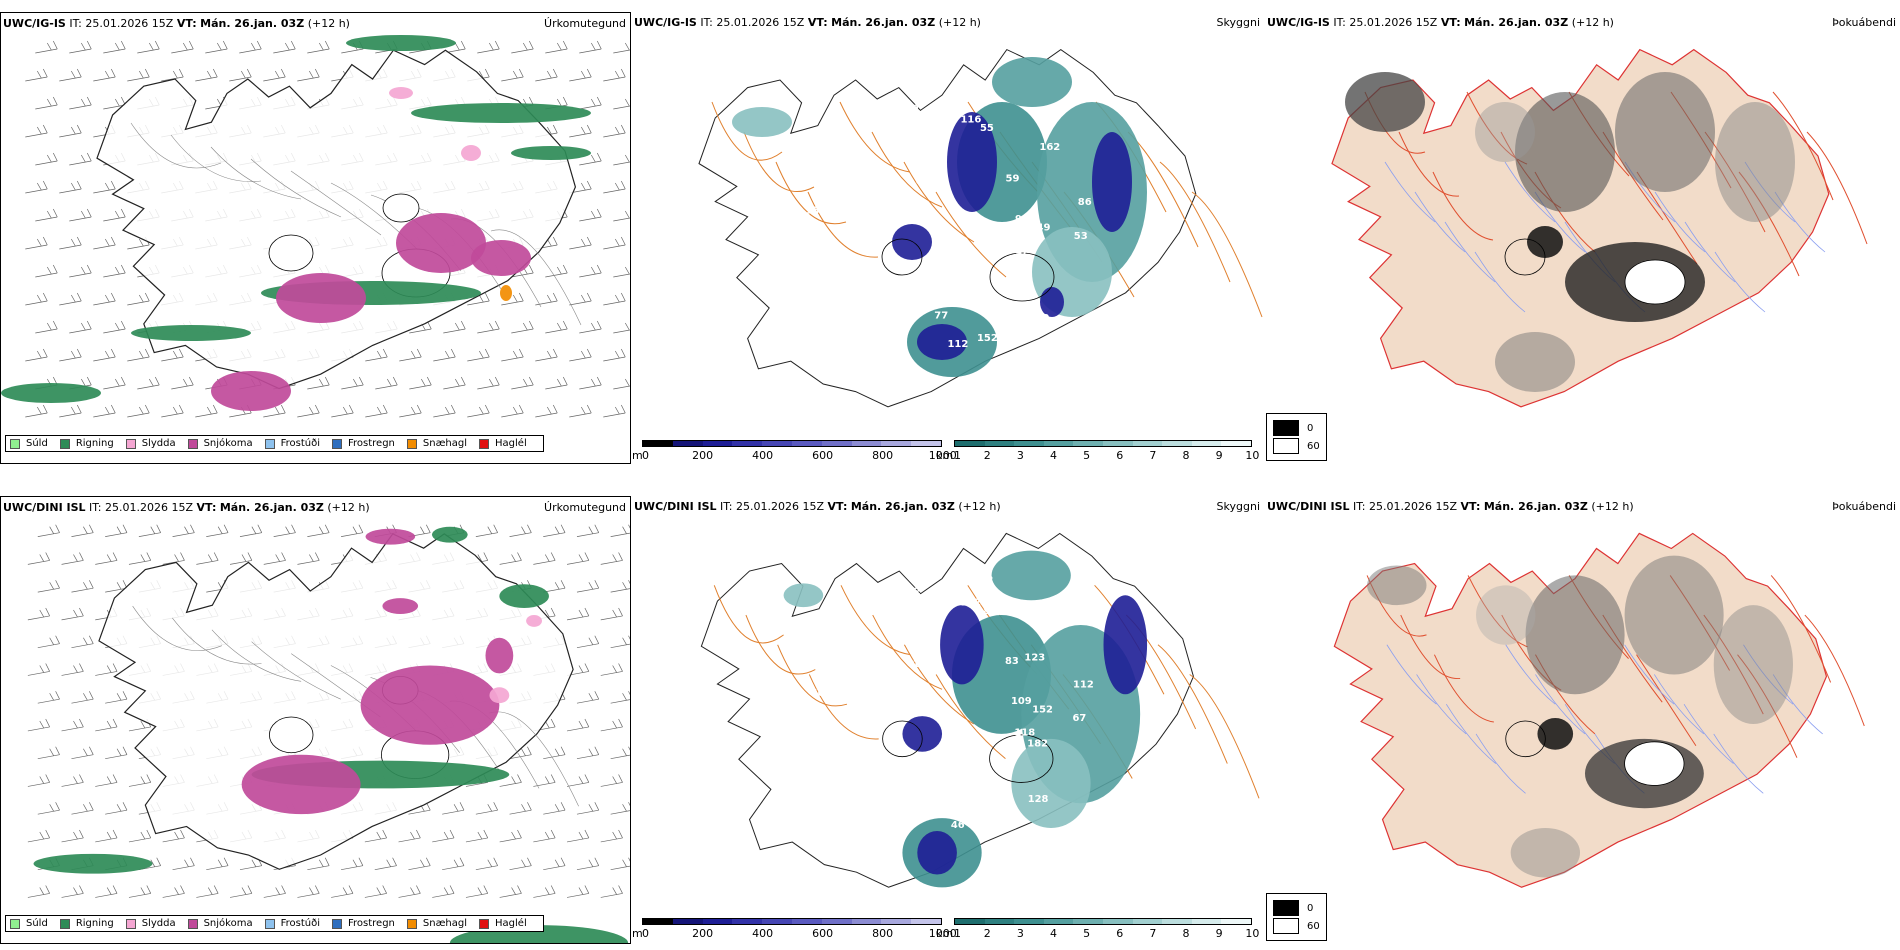 This screenshot has width=1900, height=950. I want to click on visibility-value-label: 71, so click(913, 109).